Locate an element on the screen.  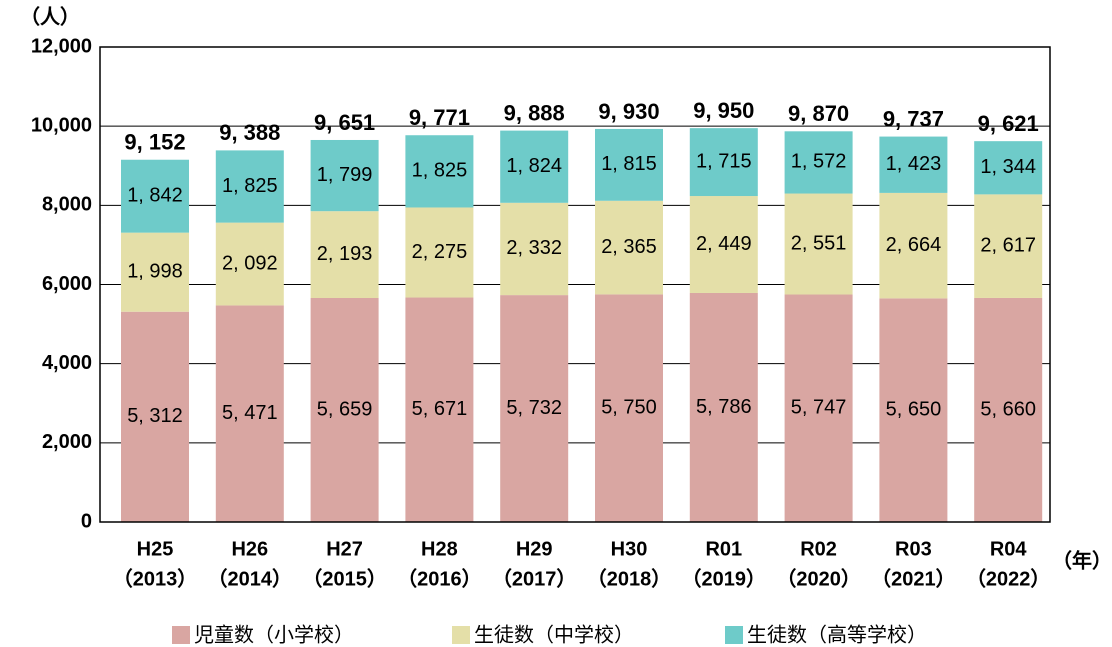
value-label: 5, 786 is located at coordinates (724, 407).